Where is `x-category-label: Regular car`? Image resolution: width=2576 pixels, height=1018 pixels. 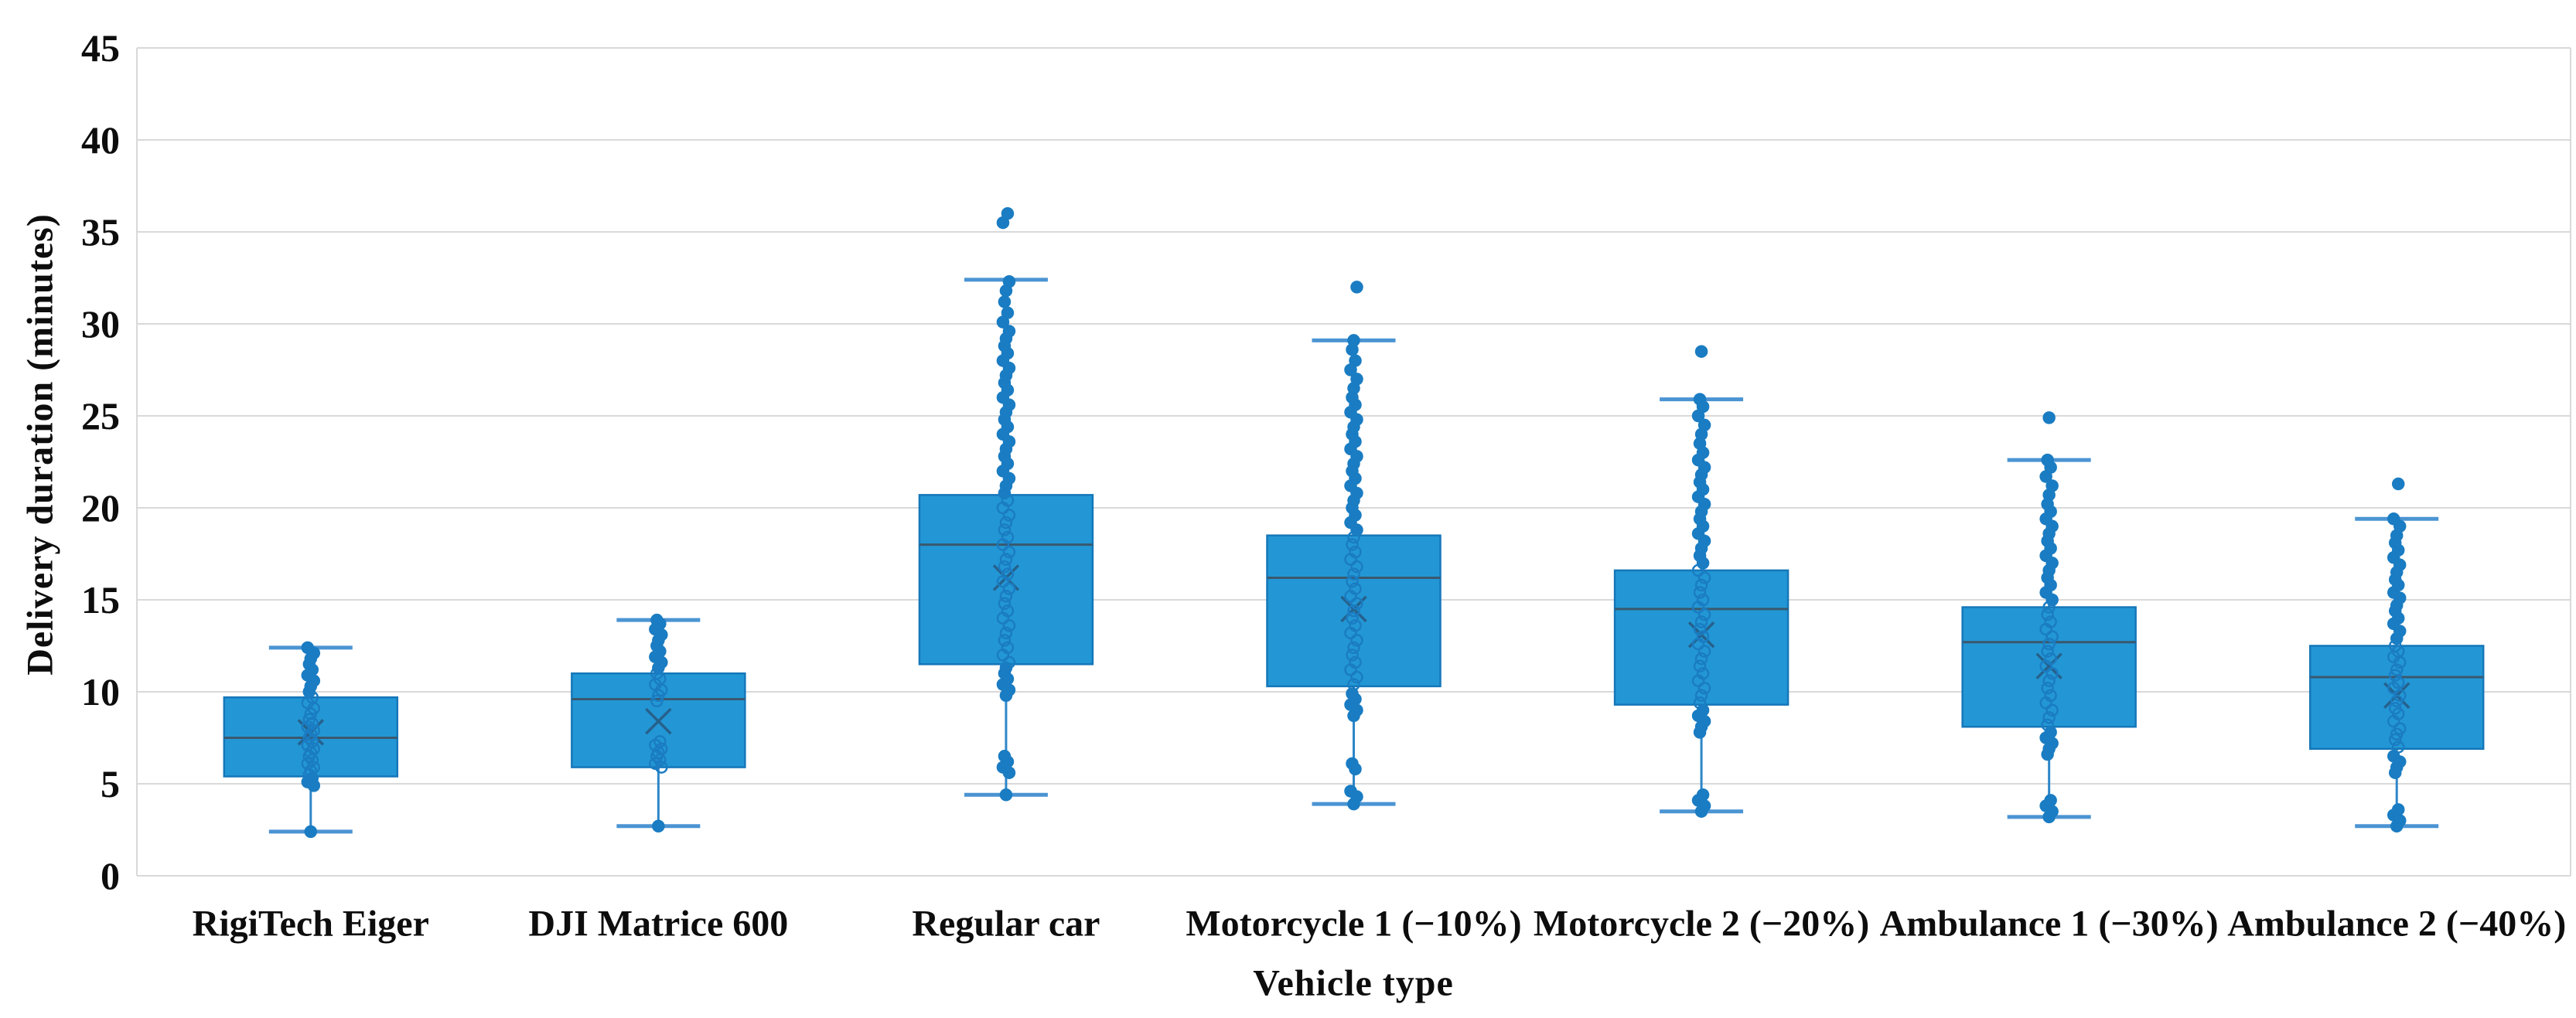
x-category-label: Regular car is located at coordinates (1006, 924).